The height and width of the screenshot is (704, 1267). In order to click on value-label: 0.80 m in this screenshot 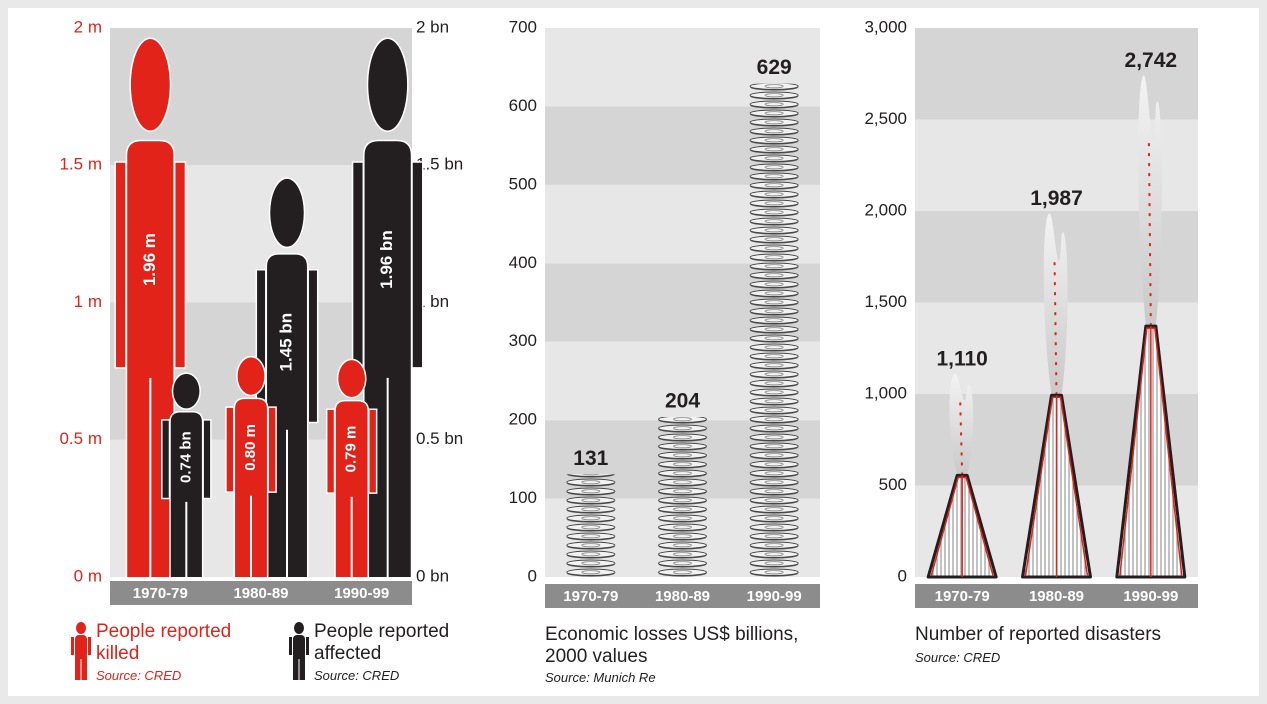, I will do `click(250, 447)`.